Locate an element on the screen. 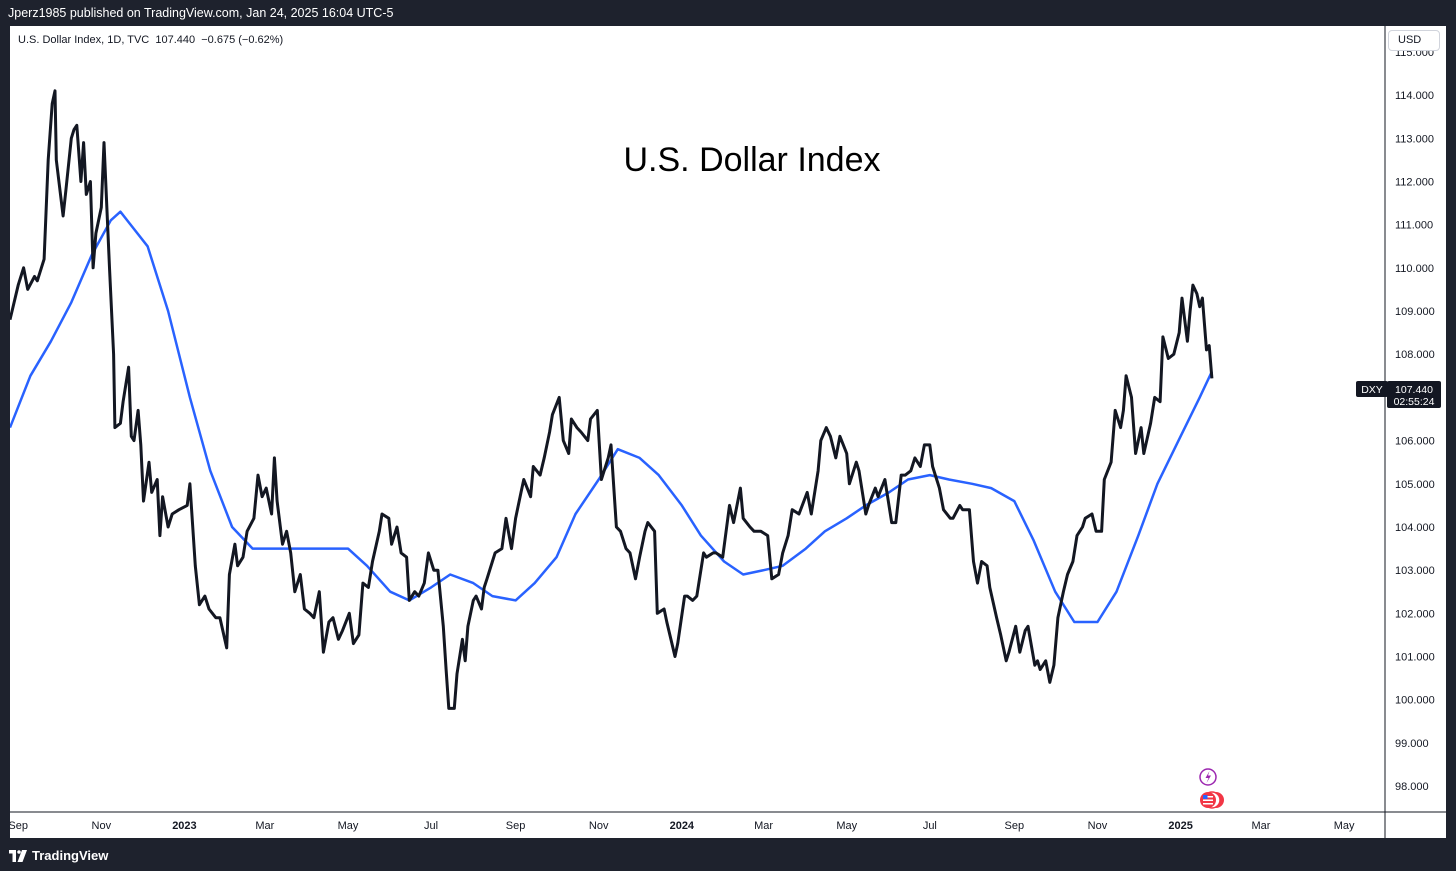 This screenshot has width=1456, height=871. tradingview-icon is located at coordinates (18, 855).